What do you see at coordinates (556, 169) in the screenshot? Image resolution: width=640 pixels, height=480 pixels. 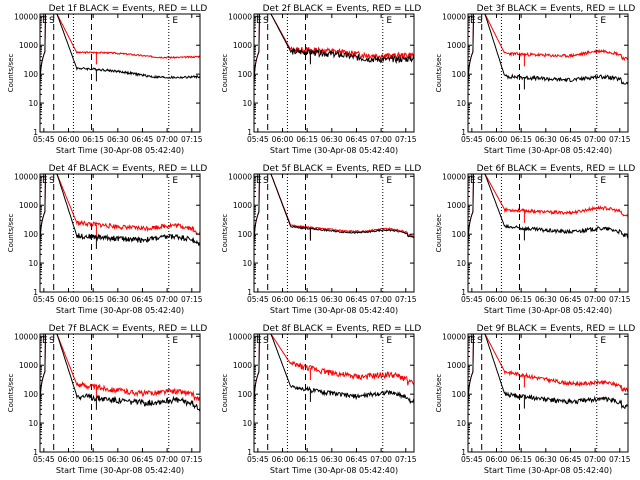 I see `chart-title-6: Det 6f BLACK = Events, RED = LLD` at bounding box center [556, 169].